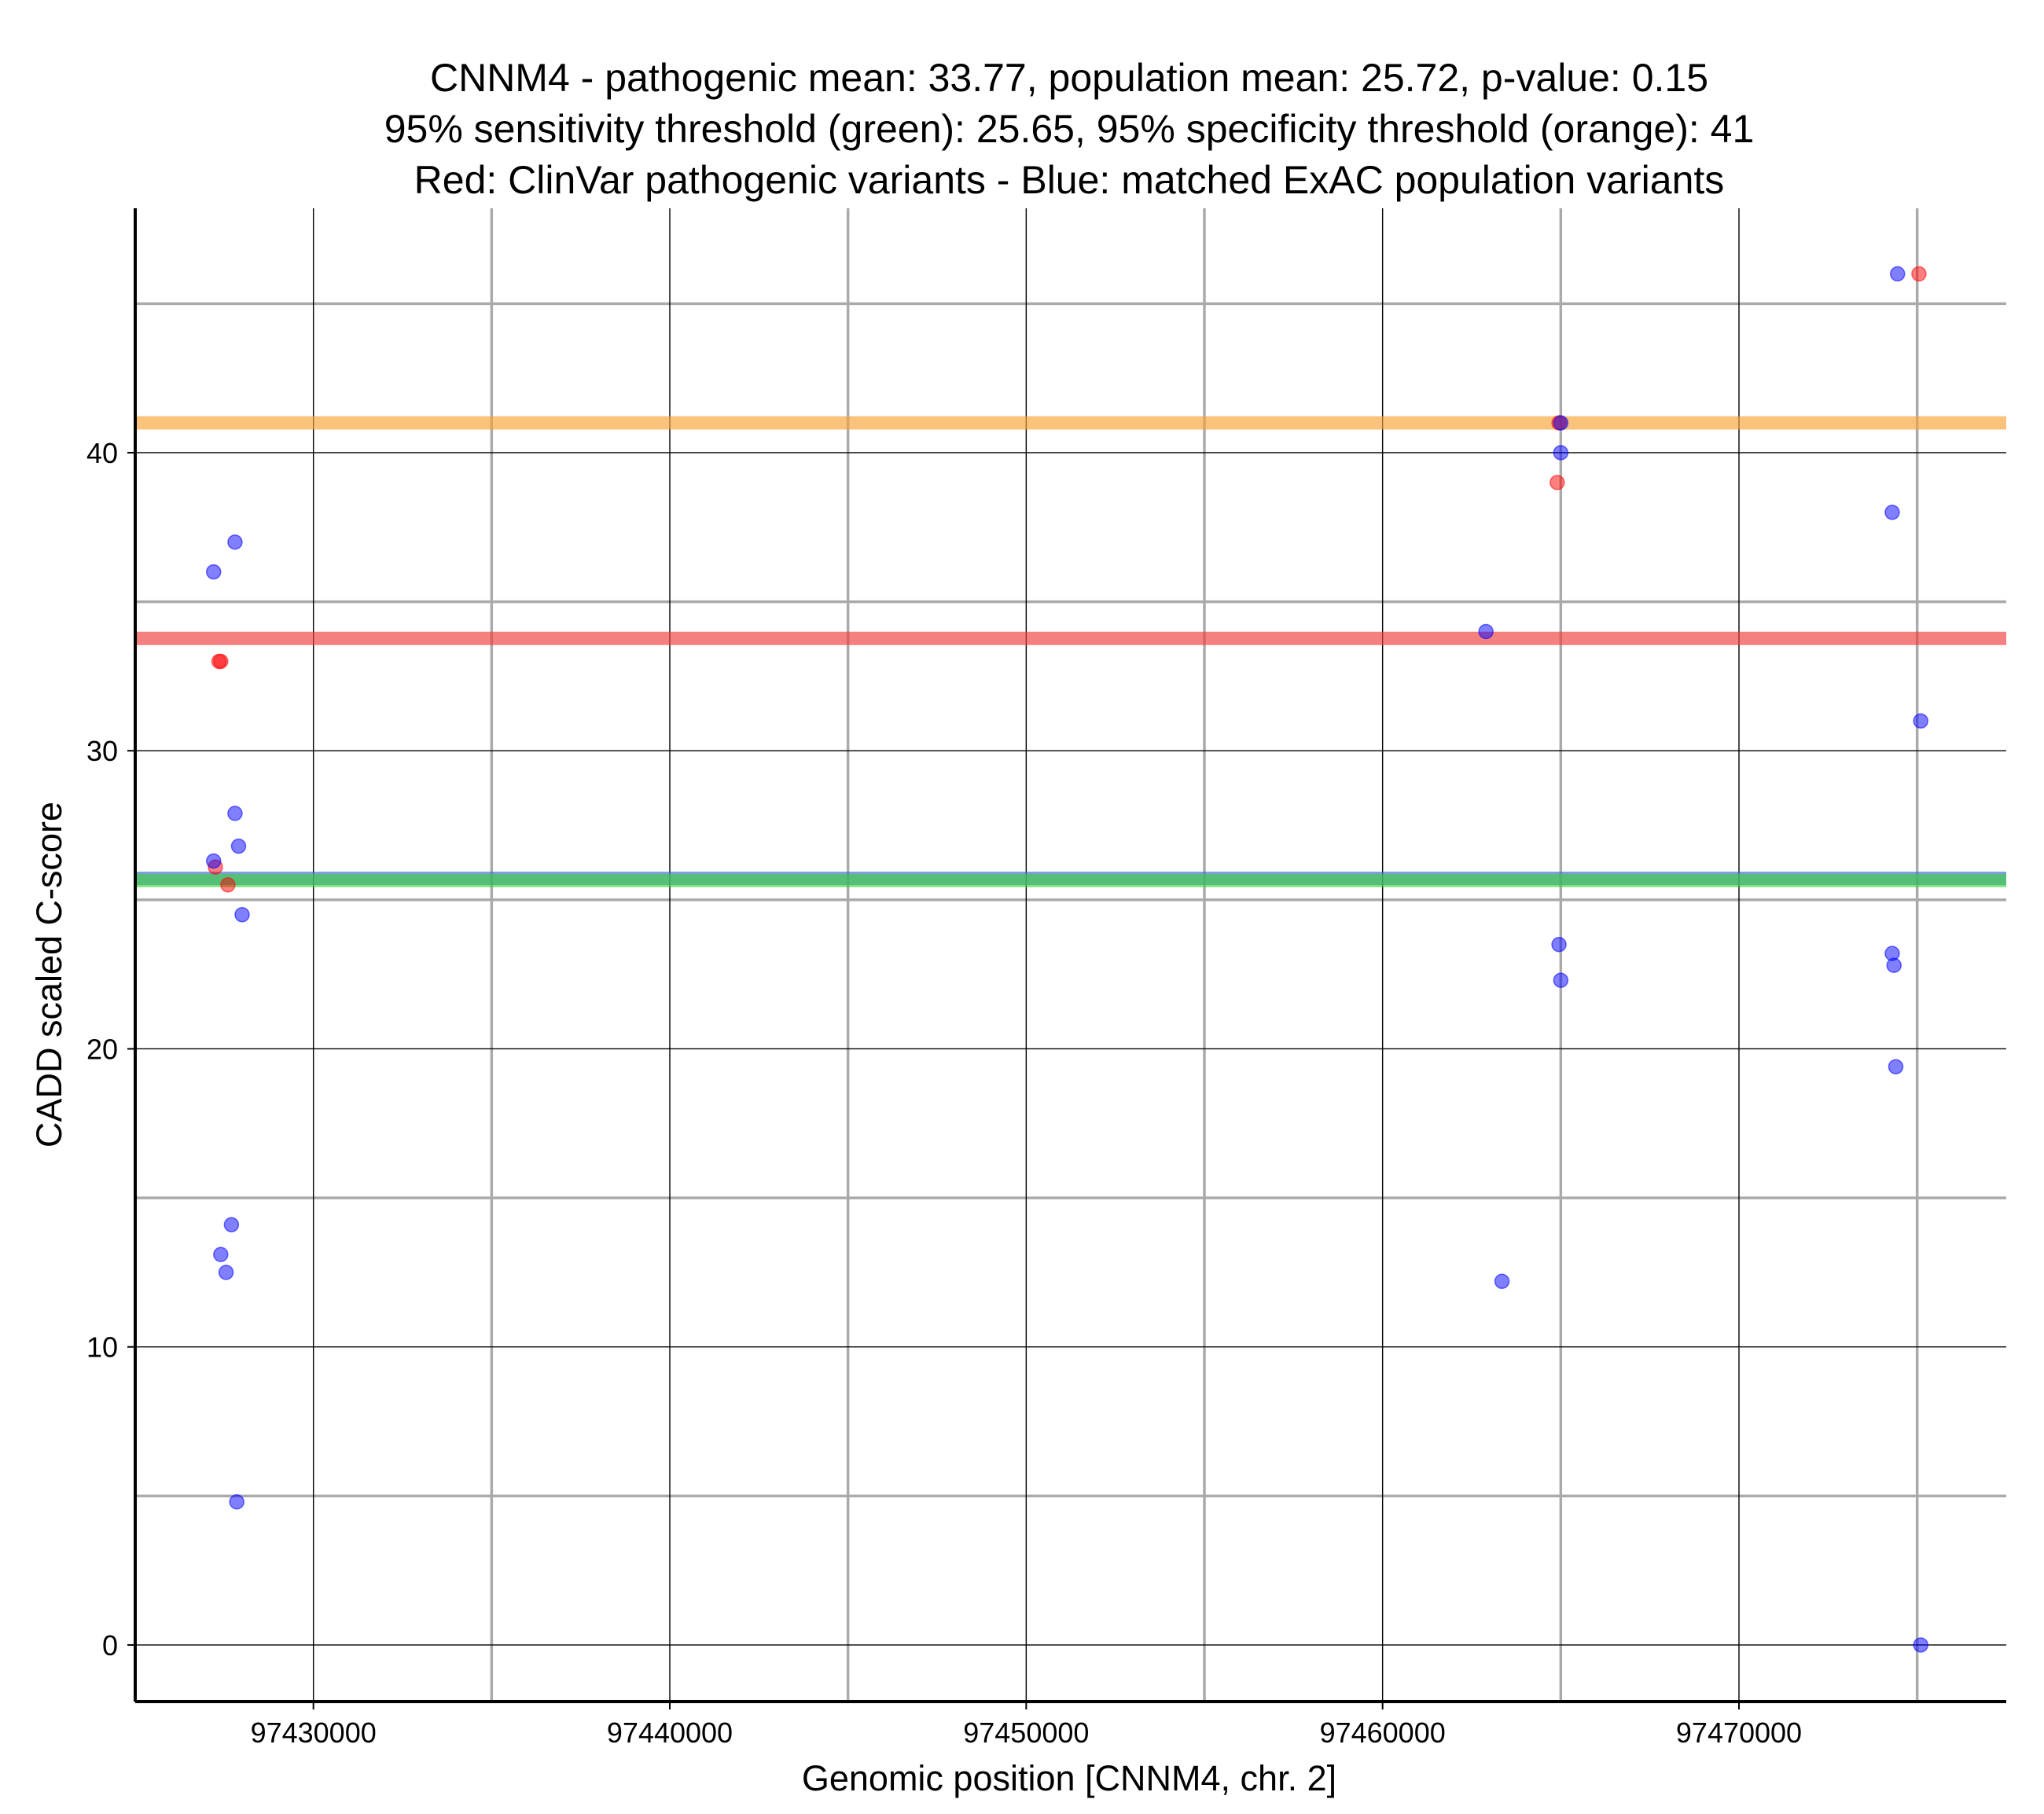  I want to click on x-tick-label: 97430000, so click(314, 1733).